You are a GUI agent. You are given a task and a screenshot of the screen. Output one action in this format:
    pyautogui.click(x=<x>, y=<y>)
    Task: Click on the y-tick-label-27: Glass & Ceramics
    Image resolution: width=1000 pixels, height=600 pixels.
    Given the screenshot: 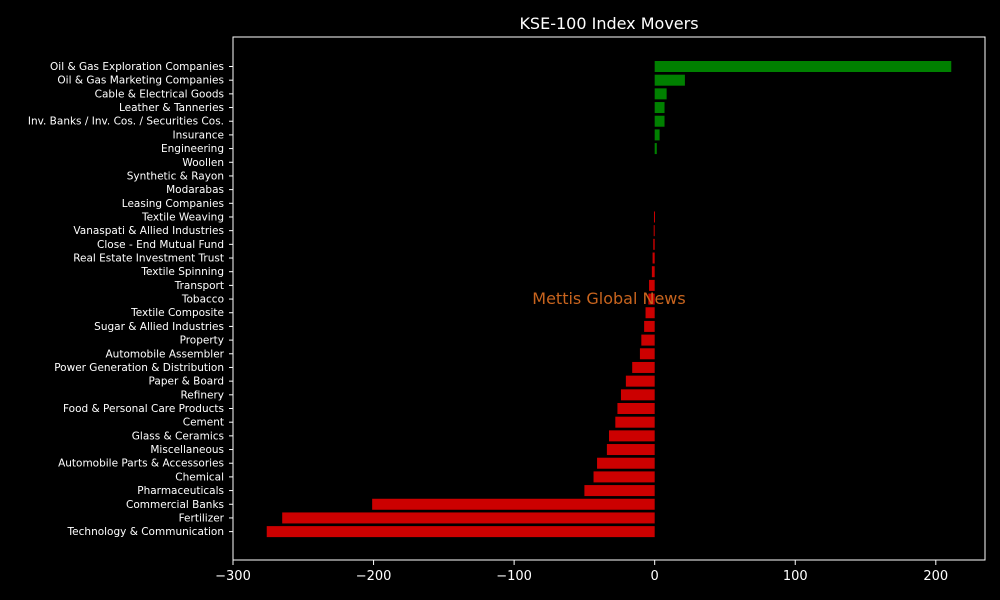 What is the action you would take?
    pyautogui.click(x=178, y=436)
    